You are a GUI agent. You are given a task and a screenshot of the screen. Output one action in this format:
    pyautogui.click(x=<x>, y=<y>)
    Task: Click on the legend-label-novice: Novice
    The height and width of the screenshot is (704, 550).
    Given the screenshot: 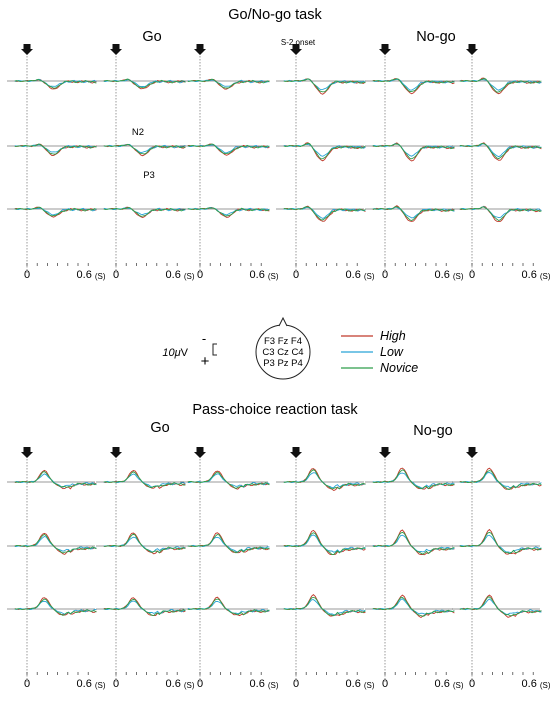 What is the action you would take?
    pyautogui.click(x=399, y=368)
    